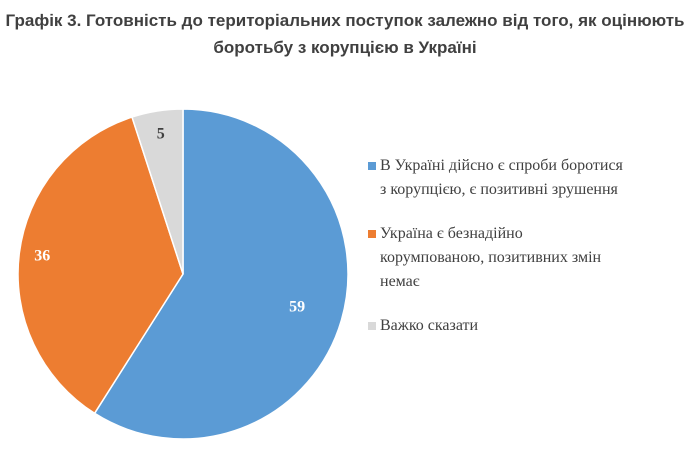 The image size is (690, 449). What do you see at coordinates (157, 191) in the screenshot?
I see `pie-slice-hard-to-say` at bounding box center [157, 191].